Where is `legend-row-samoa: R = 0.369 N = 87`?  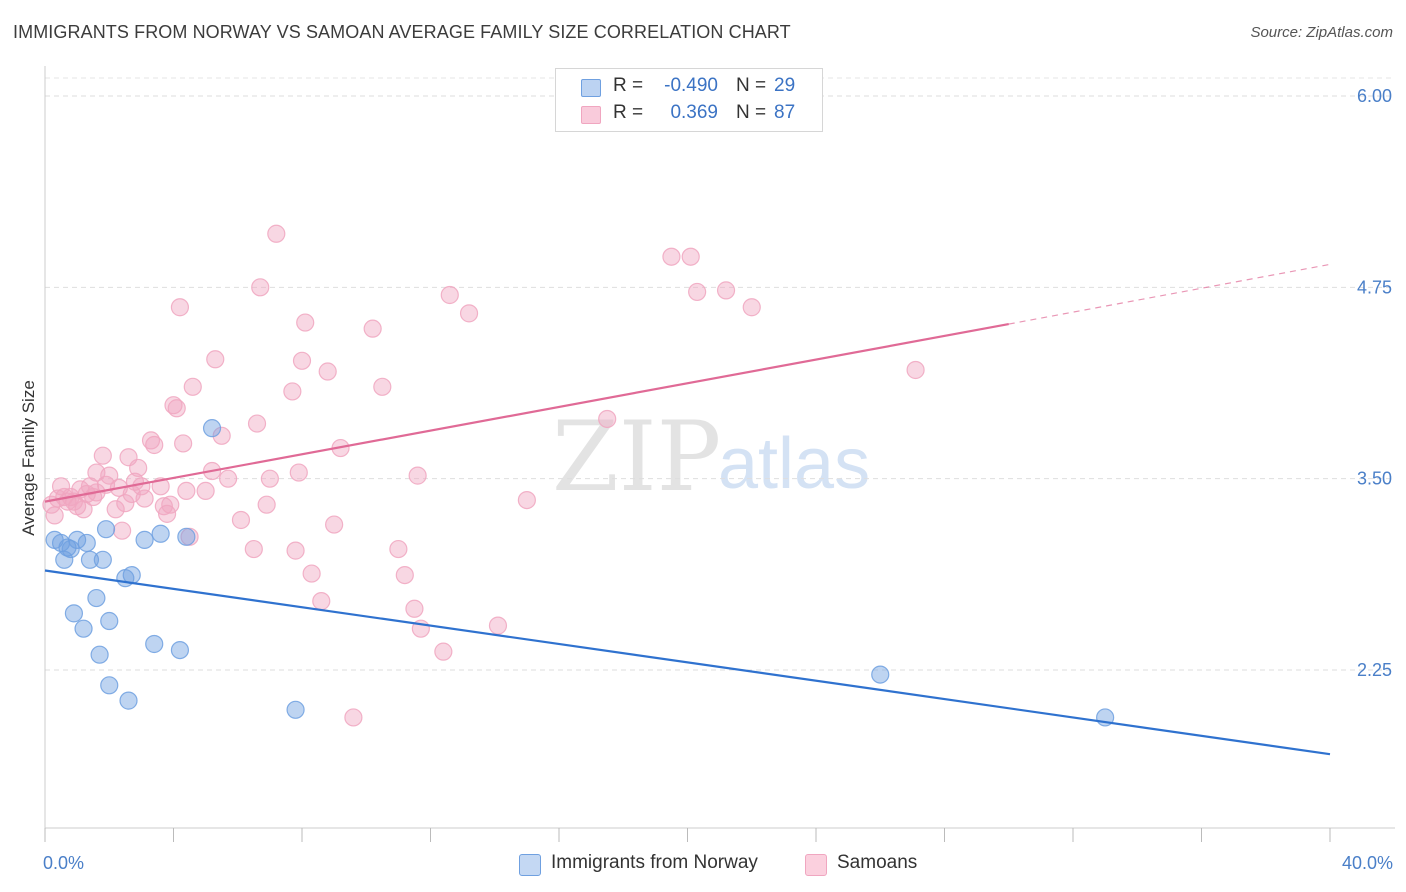 legend-row-samoa: R = 0.369 N = 87 is located at coordinates (689, 114).